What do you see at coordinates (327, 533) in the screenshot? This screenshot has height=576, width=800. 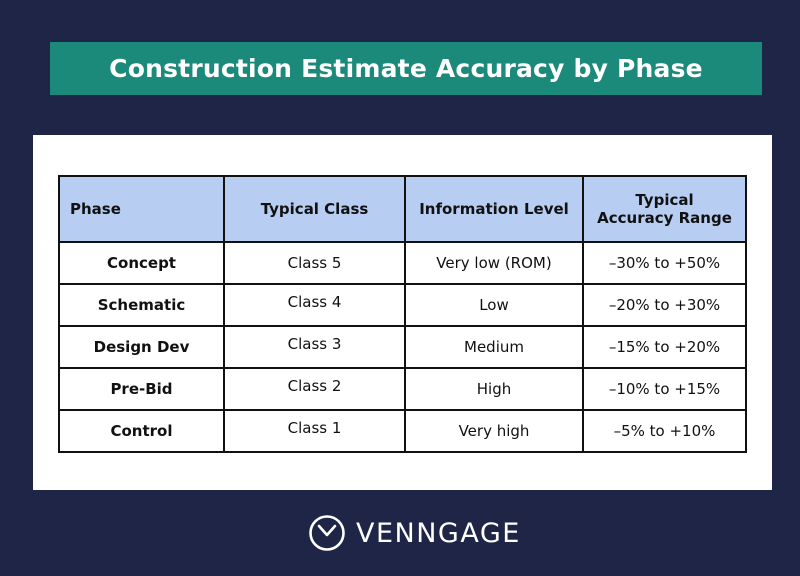 I see `venngage-logo-icon` at bounding box center [327, 533].